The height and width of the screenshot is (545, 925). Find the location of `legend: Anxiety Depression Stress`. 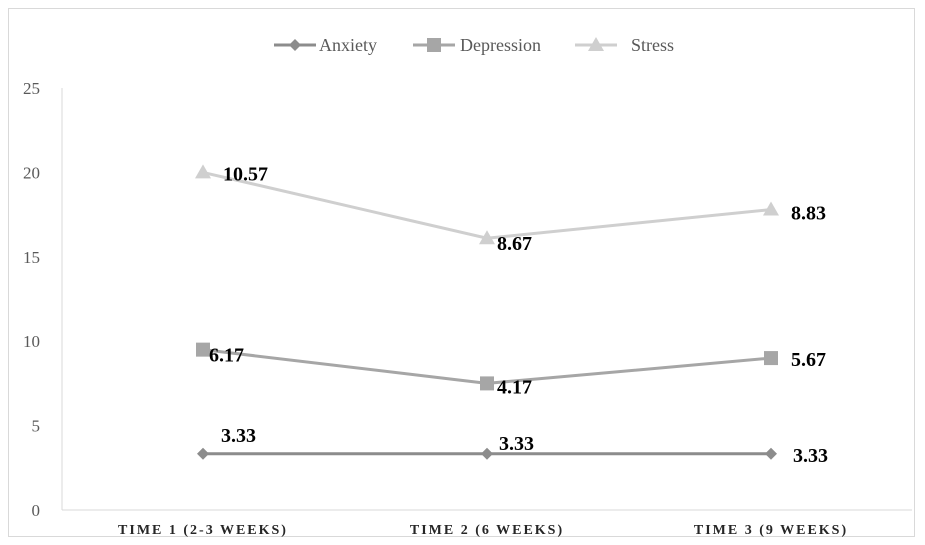

legend: Anxiety Depression Stress is located at coordinates (474, 45).